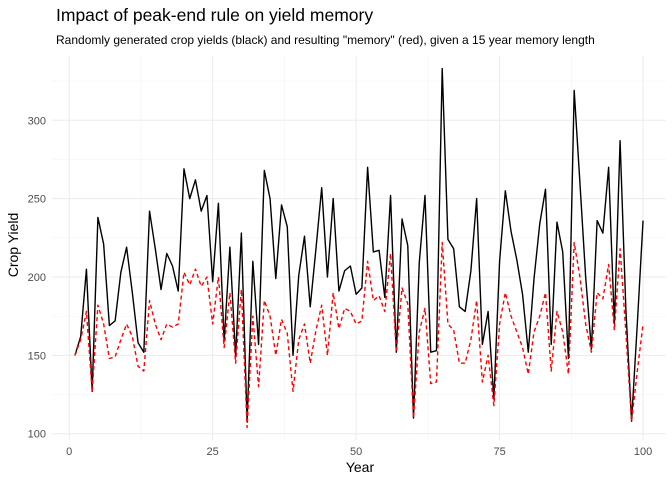 This screenshot has width=672, height=480. Describe the element at coordinates (37, 200) in the screenshot. I see `y-tick-label: 250` at that location.